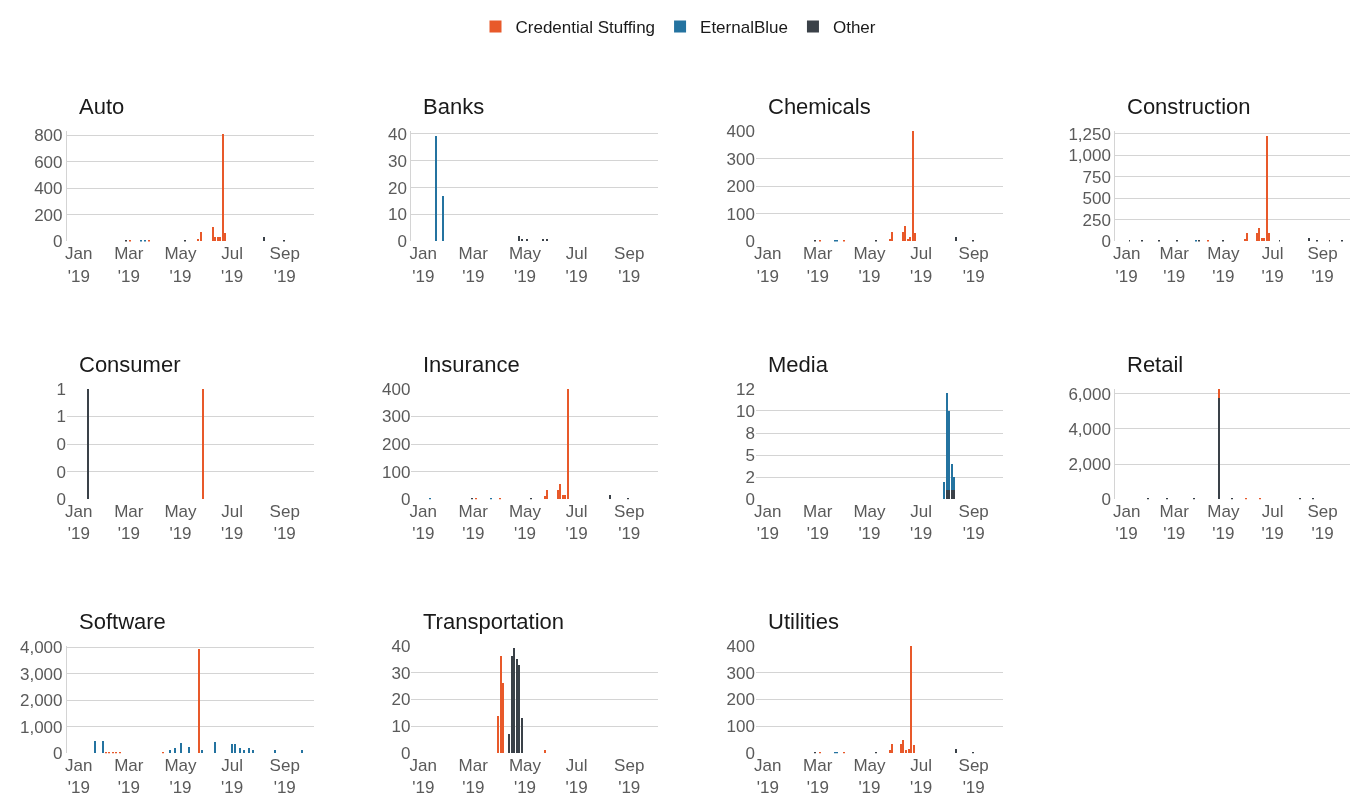 The height and width of the screenshot is (810, 1355). I want to click on y-tick-label: 2,000, so click(41, 701).